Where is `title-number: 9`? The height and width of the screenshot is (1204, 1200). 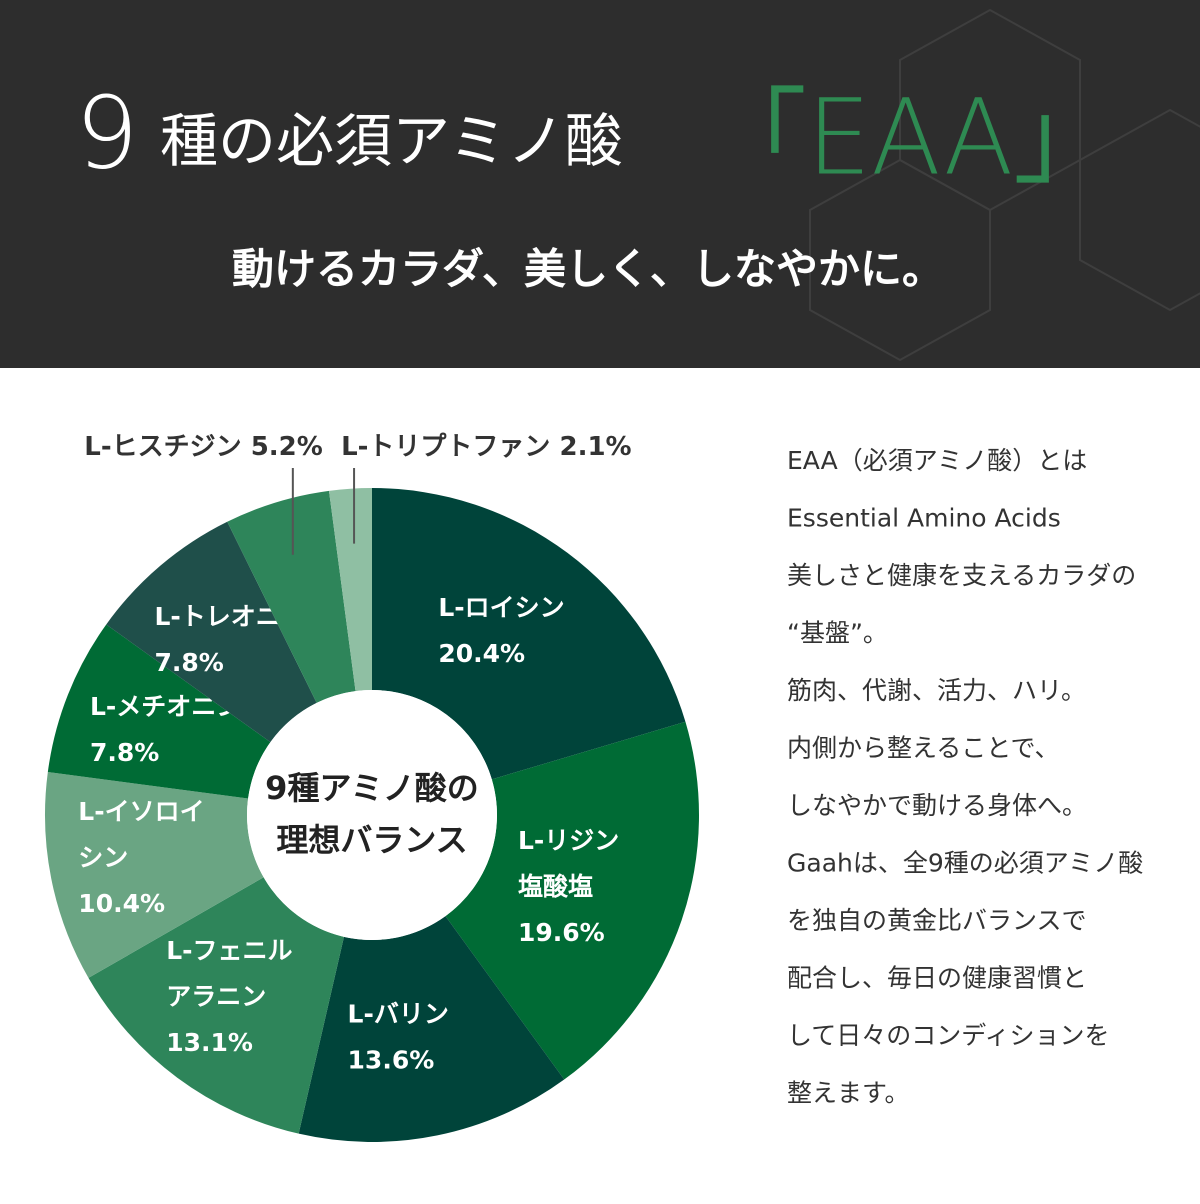 title-number: 9 is located at coordinates (107, 132).